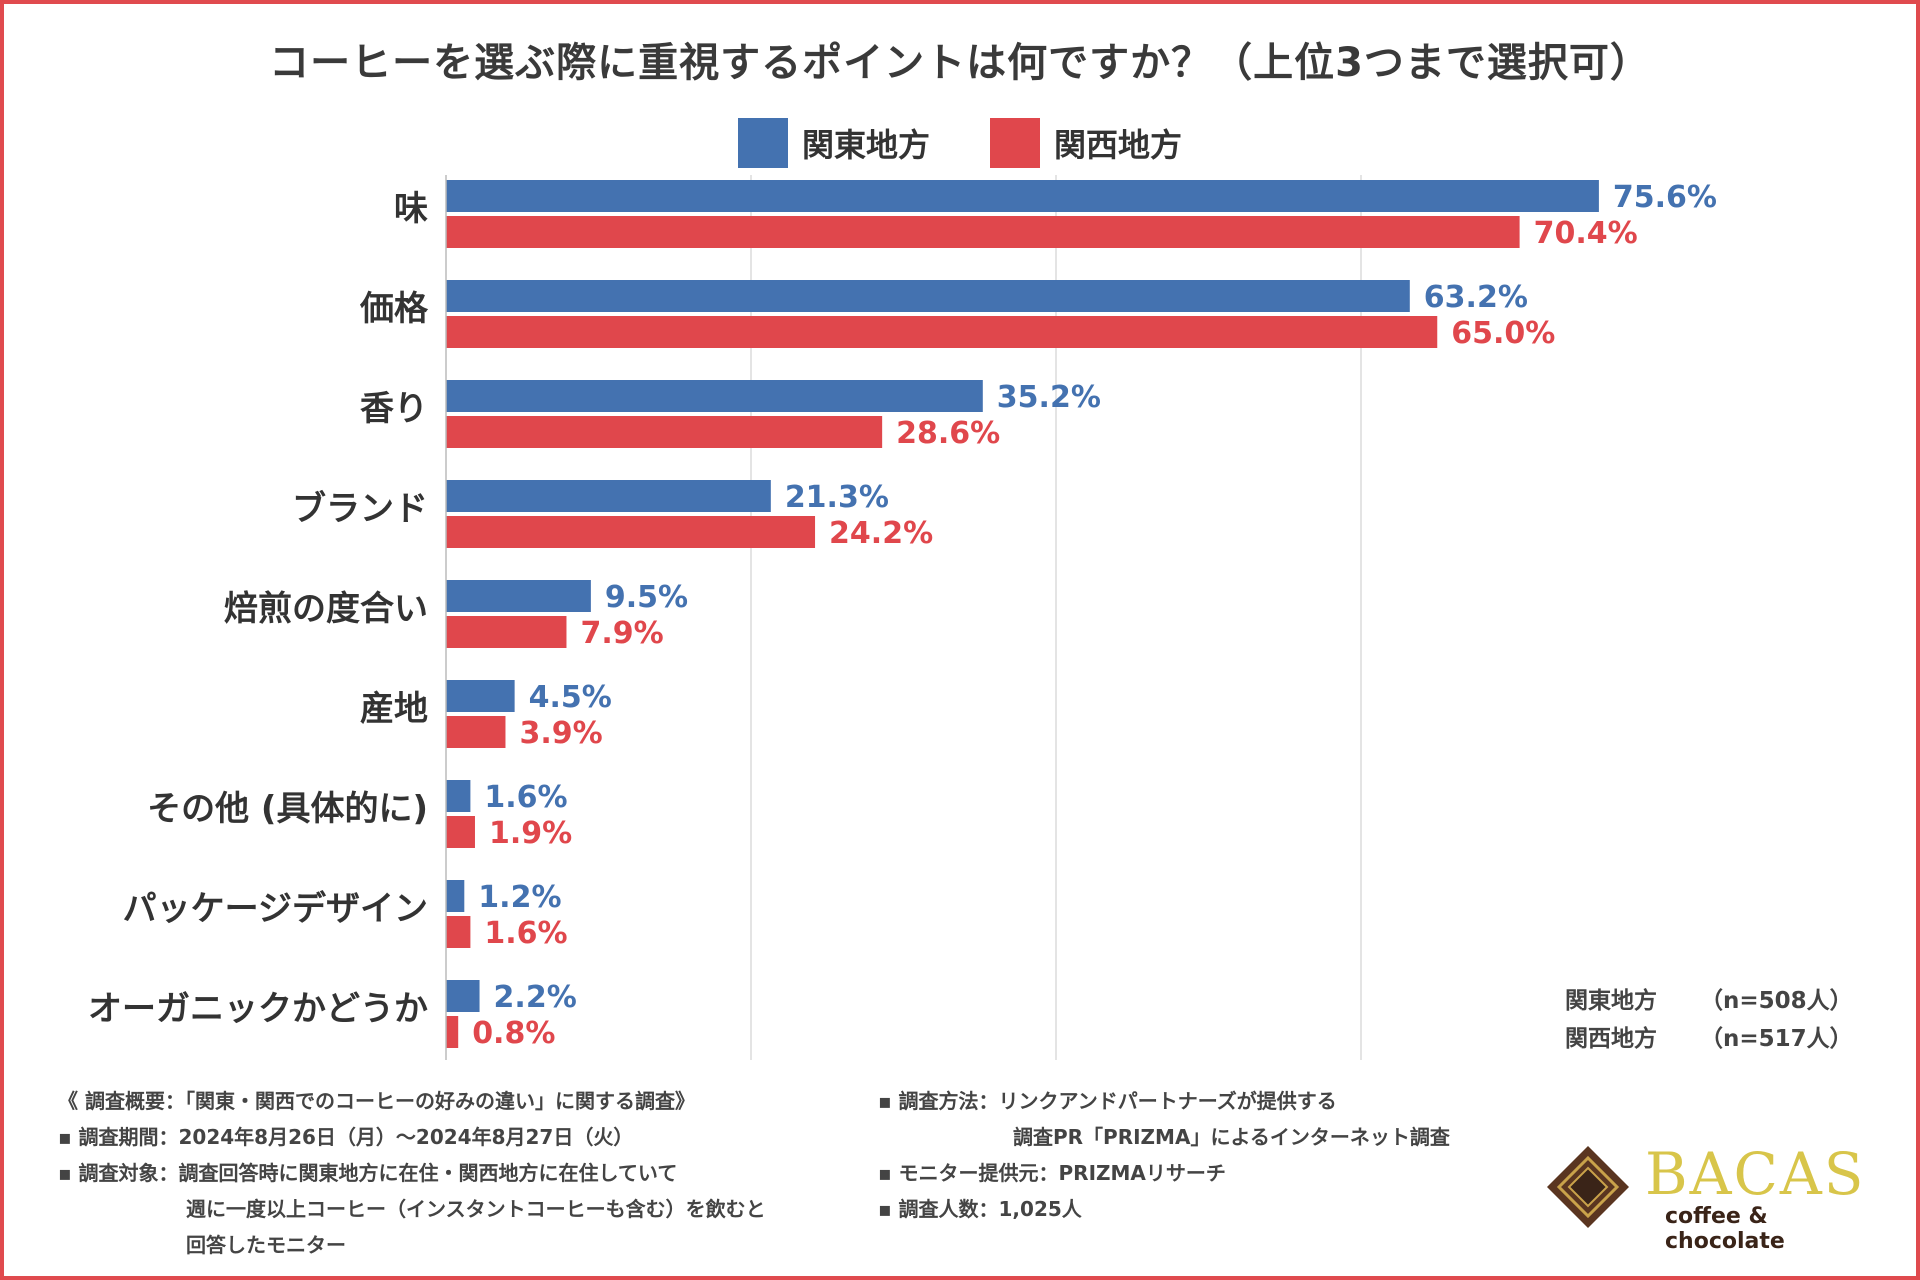  I want to click on sample-n: （n=508人）, so click(1776, 1001).